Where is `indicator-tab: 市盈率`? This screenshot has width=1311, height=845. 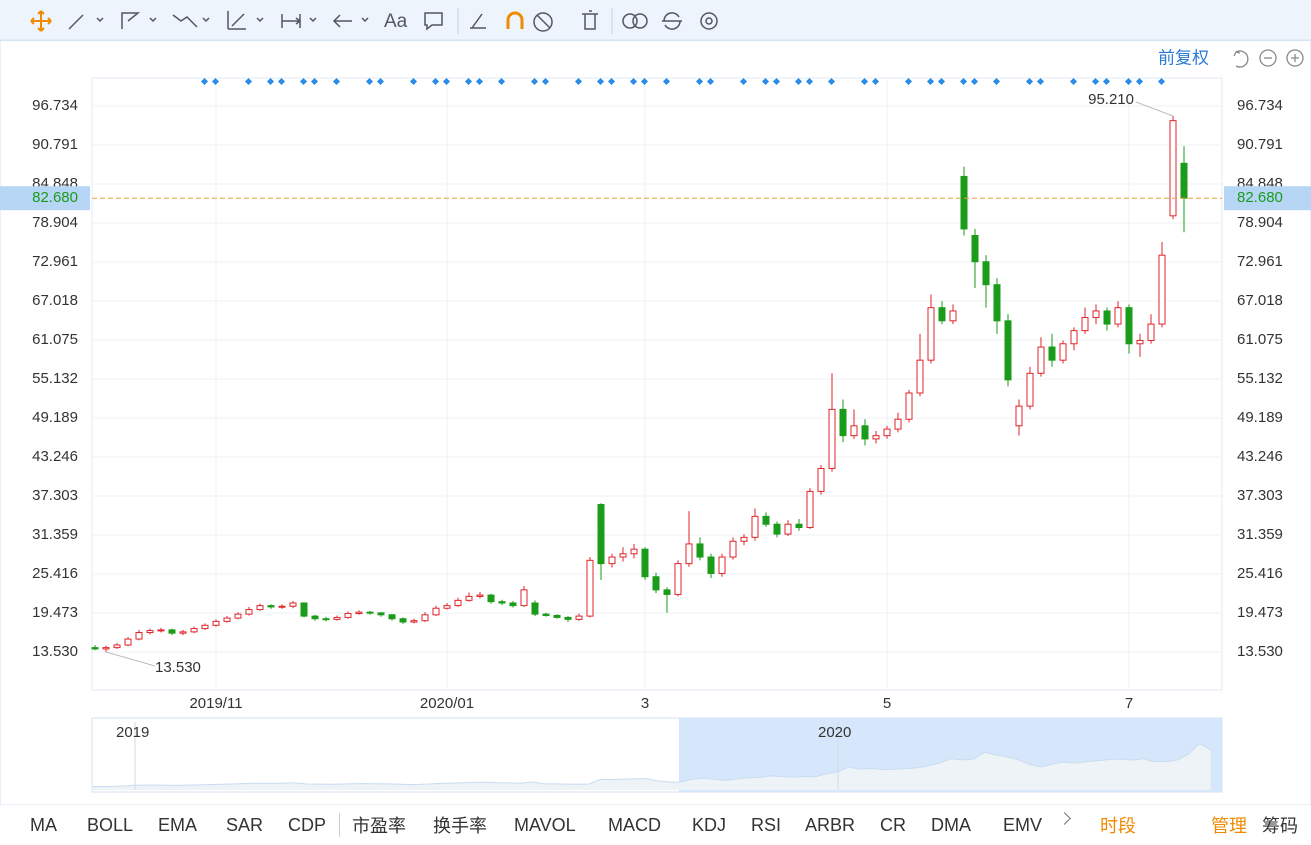
indicator-tab: 市盈率 is located at coordinates (379, 826).